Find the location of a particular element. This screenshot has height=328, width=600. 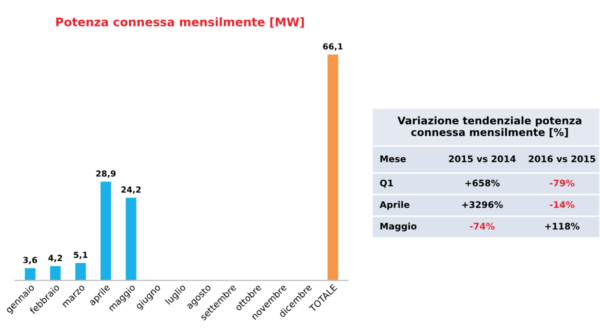

text: Variazione tendenziale potenza connessa mensilmente [%] is located at coordinates (490, 127).